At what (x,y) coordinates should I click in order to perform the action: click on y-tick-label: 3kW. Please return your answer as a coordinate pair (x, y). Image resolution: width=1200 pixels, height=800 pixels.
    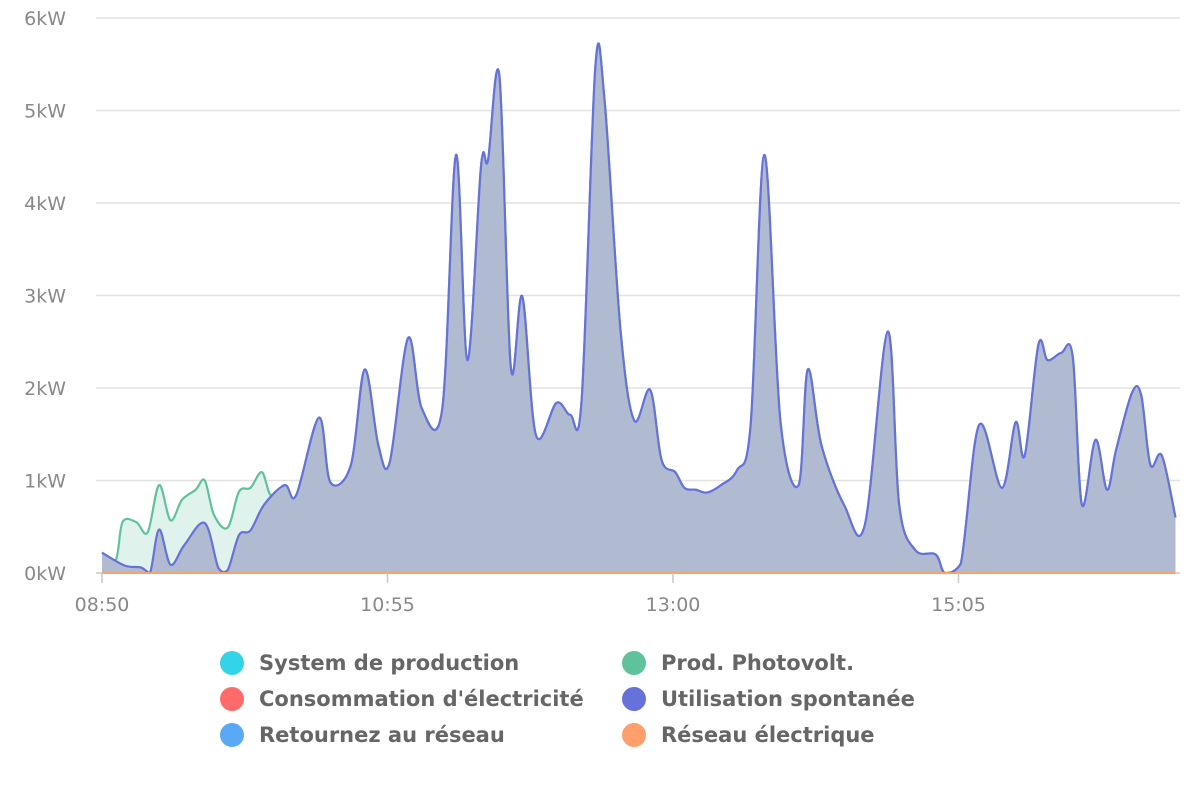
    Looking at the image, I should click on (45, 297).